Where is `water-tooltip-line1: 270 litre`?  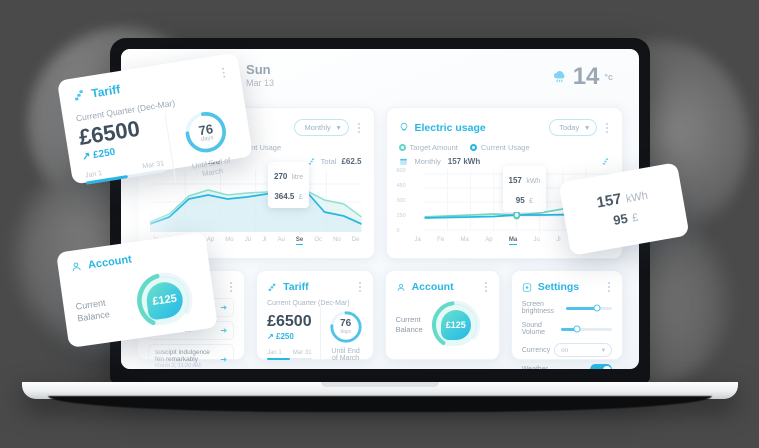
water-tooltip-line1: 270 litre is located at coordinates (288, 175).